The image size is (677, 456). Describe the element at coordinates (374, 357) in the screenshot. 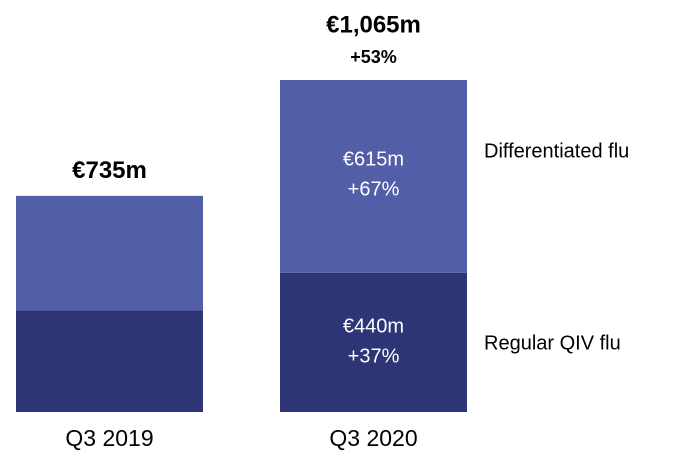

I see `segment-growth-label: +37%` at that location.